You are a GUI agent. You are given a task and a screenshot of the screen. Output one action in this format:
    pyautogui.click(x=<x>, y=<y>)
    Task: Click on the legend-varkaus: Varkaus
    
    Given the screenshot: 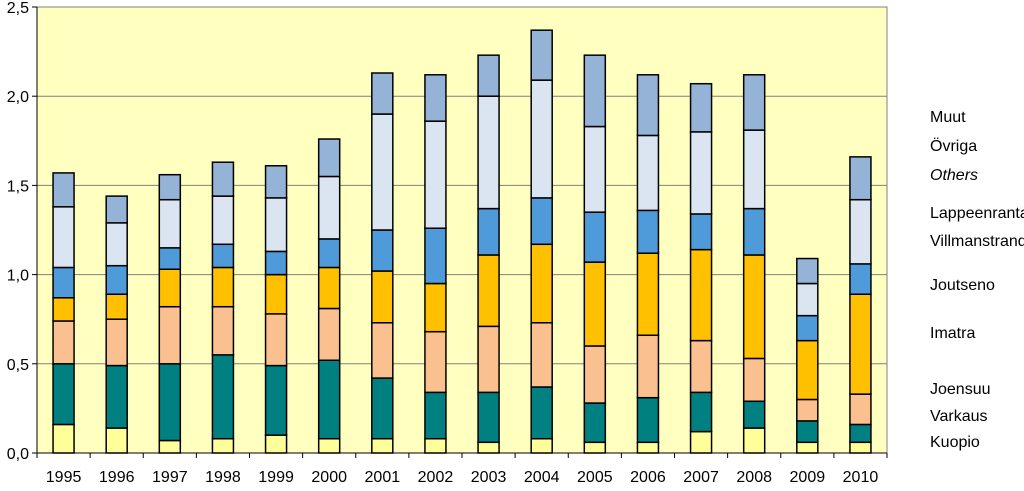 What is the action you would take?
    pyautogui.click(x=959, y=416)
    